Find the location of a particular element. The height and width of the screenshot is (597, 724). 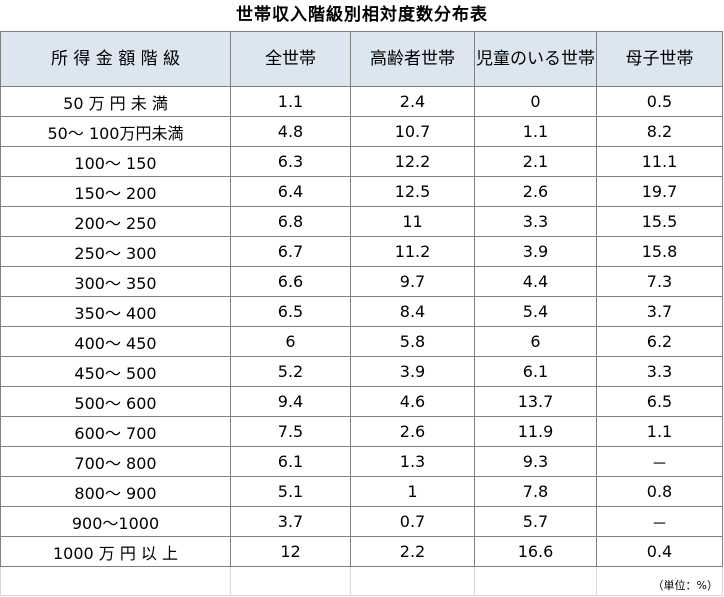

header-households-with-children: 児童のいる世帯 is located at coordinates (535, 59).